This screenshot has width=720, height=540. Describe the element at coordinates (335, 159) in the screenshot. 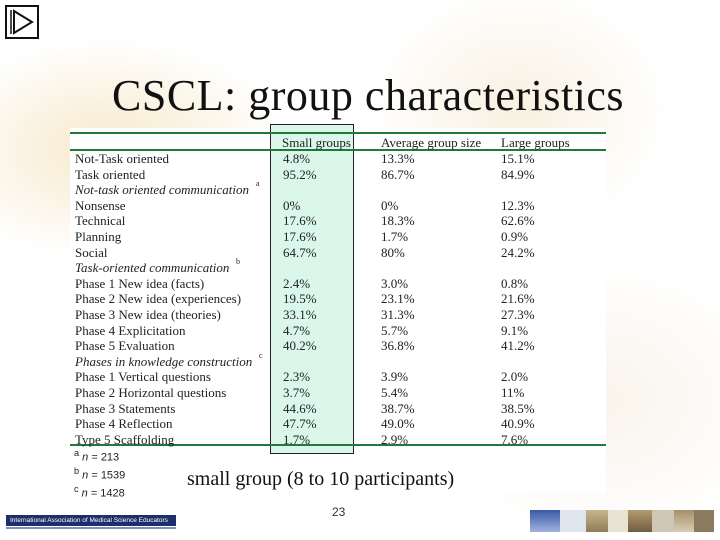

I see `table-row: Not-Task oriented 4.8% 13.3% 15.1%` at that location.